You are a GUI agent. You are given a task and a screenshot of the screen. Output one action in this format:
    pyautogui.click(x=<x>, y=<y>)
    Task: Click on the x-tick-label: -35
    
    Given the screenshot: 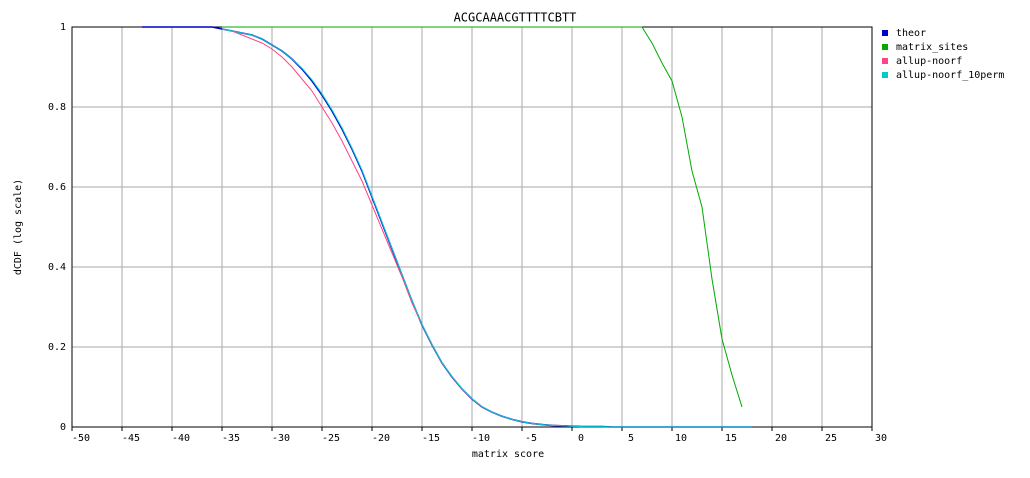 What is the action you would take?
    pyautogui.click(x=231, y=438)
    